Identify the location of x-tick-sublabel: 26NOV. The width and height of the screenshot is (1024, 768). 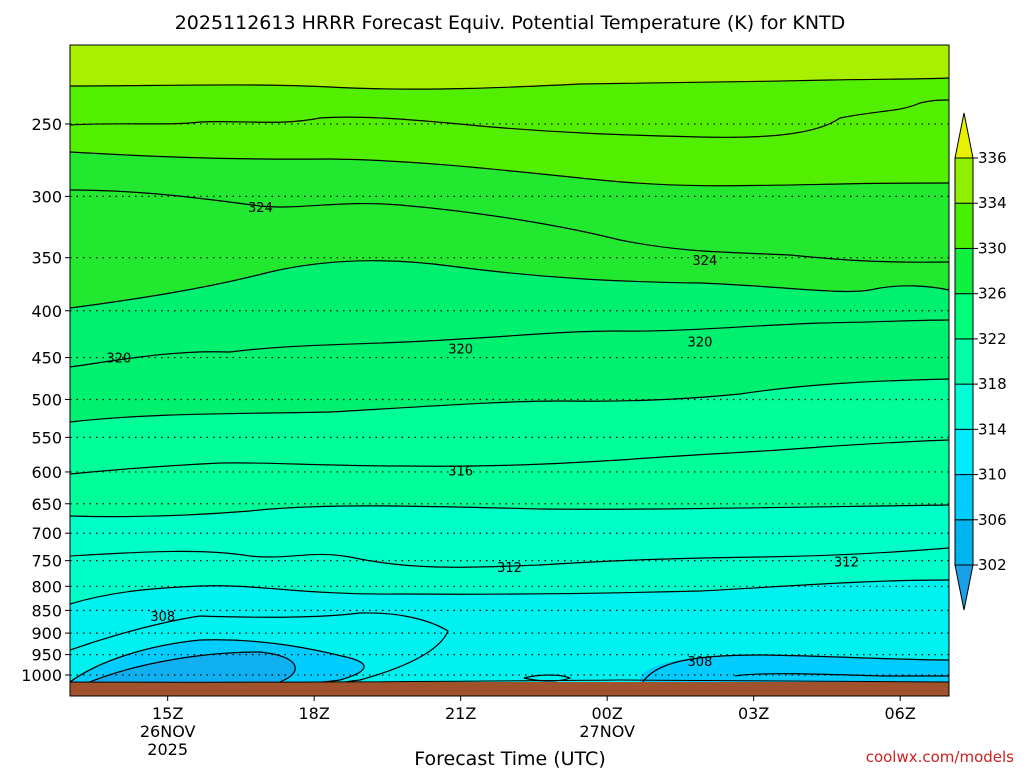
(168, 731).